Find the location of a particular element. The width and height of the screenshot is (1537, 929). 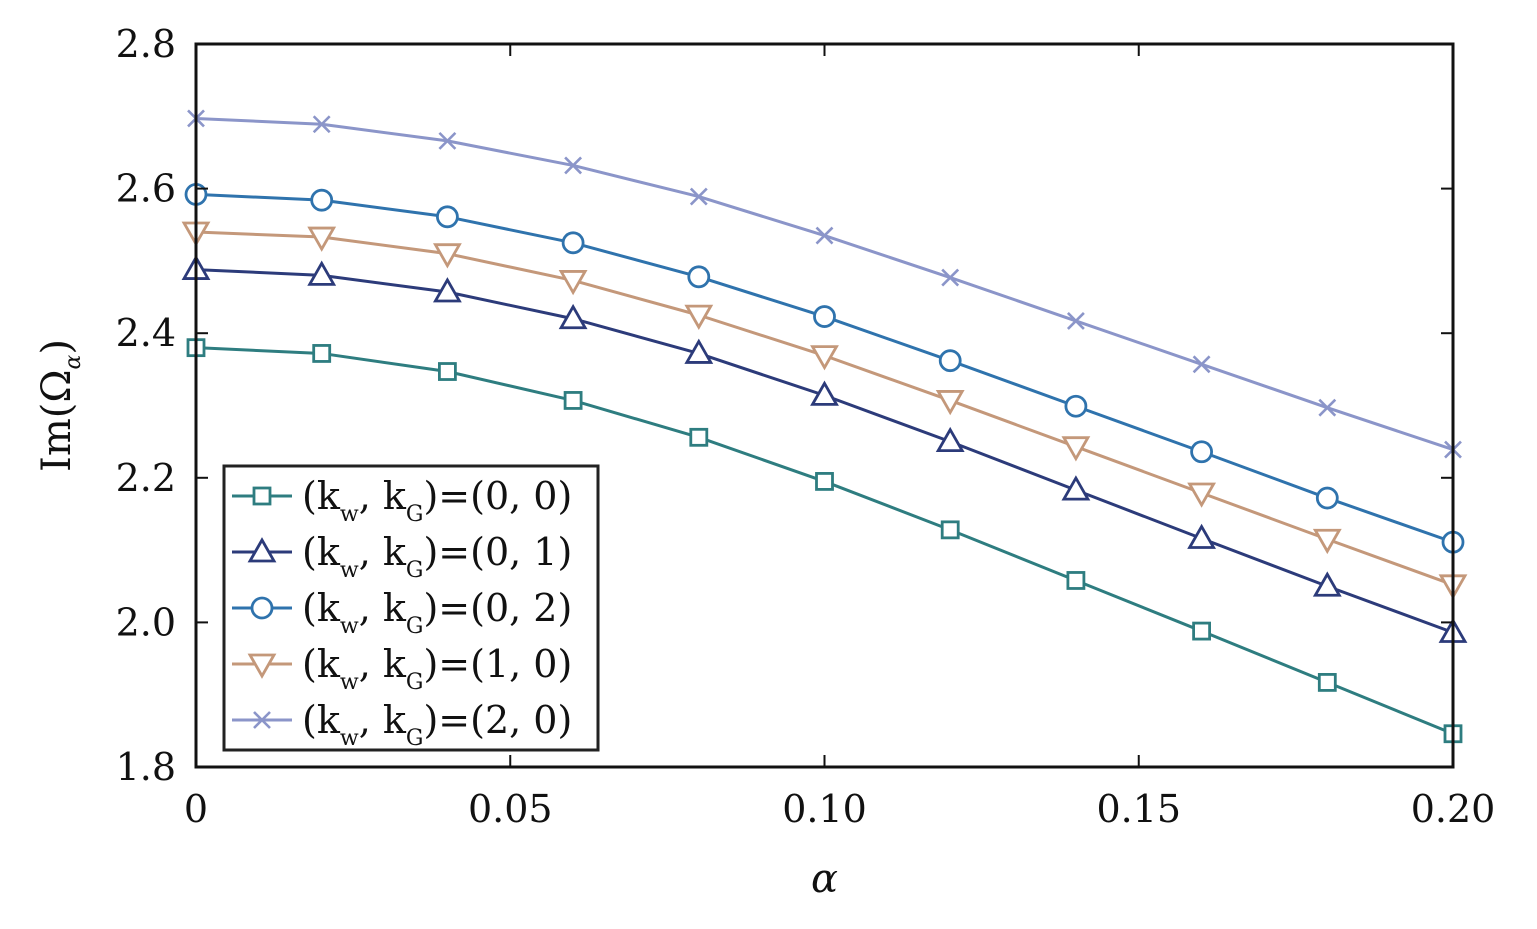

x-tick-label-3: 0.15 is located at coordinates (1138, 809).